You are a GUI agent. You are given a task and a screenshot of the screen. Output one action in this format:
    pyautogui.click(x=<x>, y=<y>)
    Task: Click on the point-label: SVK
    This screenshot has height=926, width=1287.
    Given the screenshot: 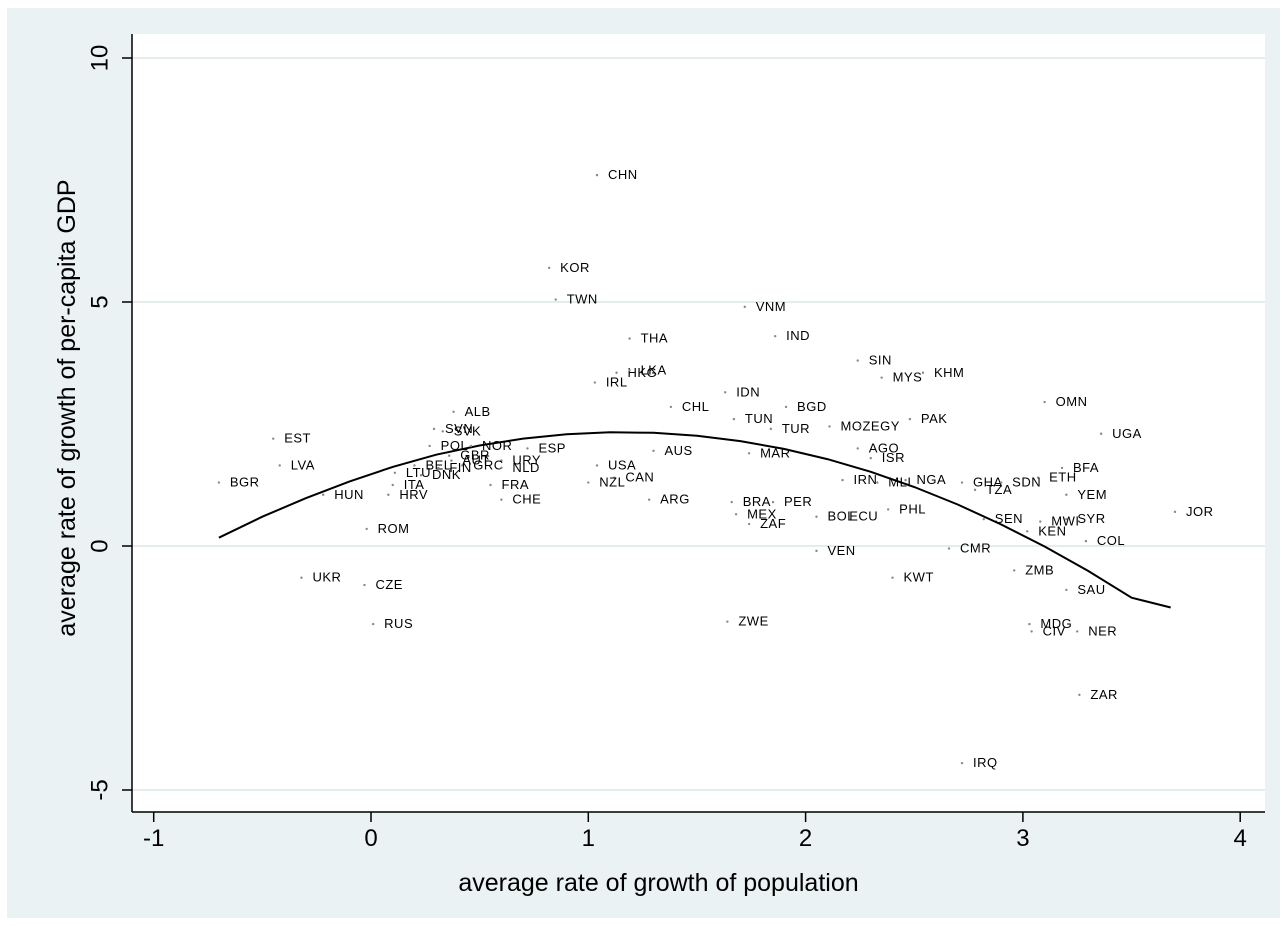 What is the action you would take?
    pyautogui.click(x=468, y=430)
    